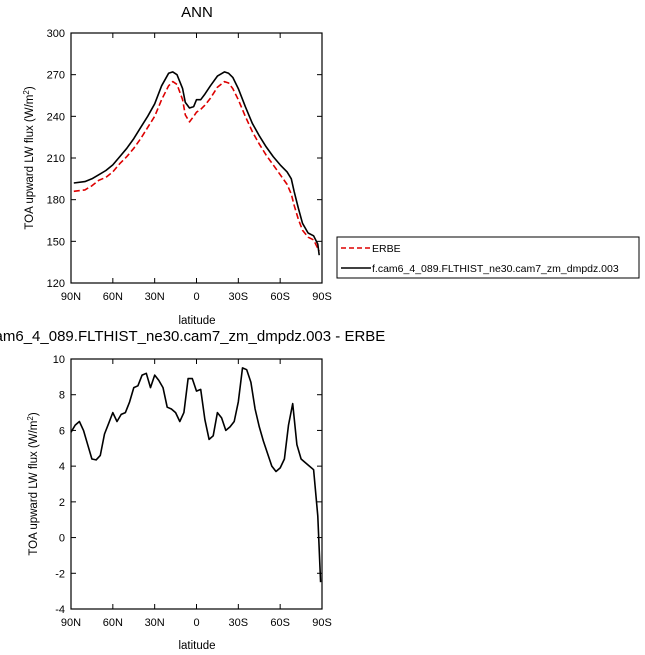  I want to click on top-x-tick-label-6: 90S, so click(322, 297).